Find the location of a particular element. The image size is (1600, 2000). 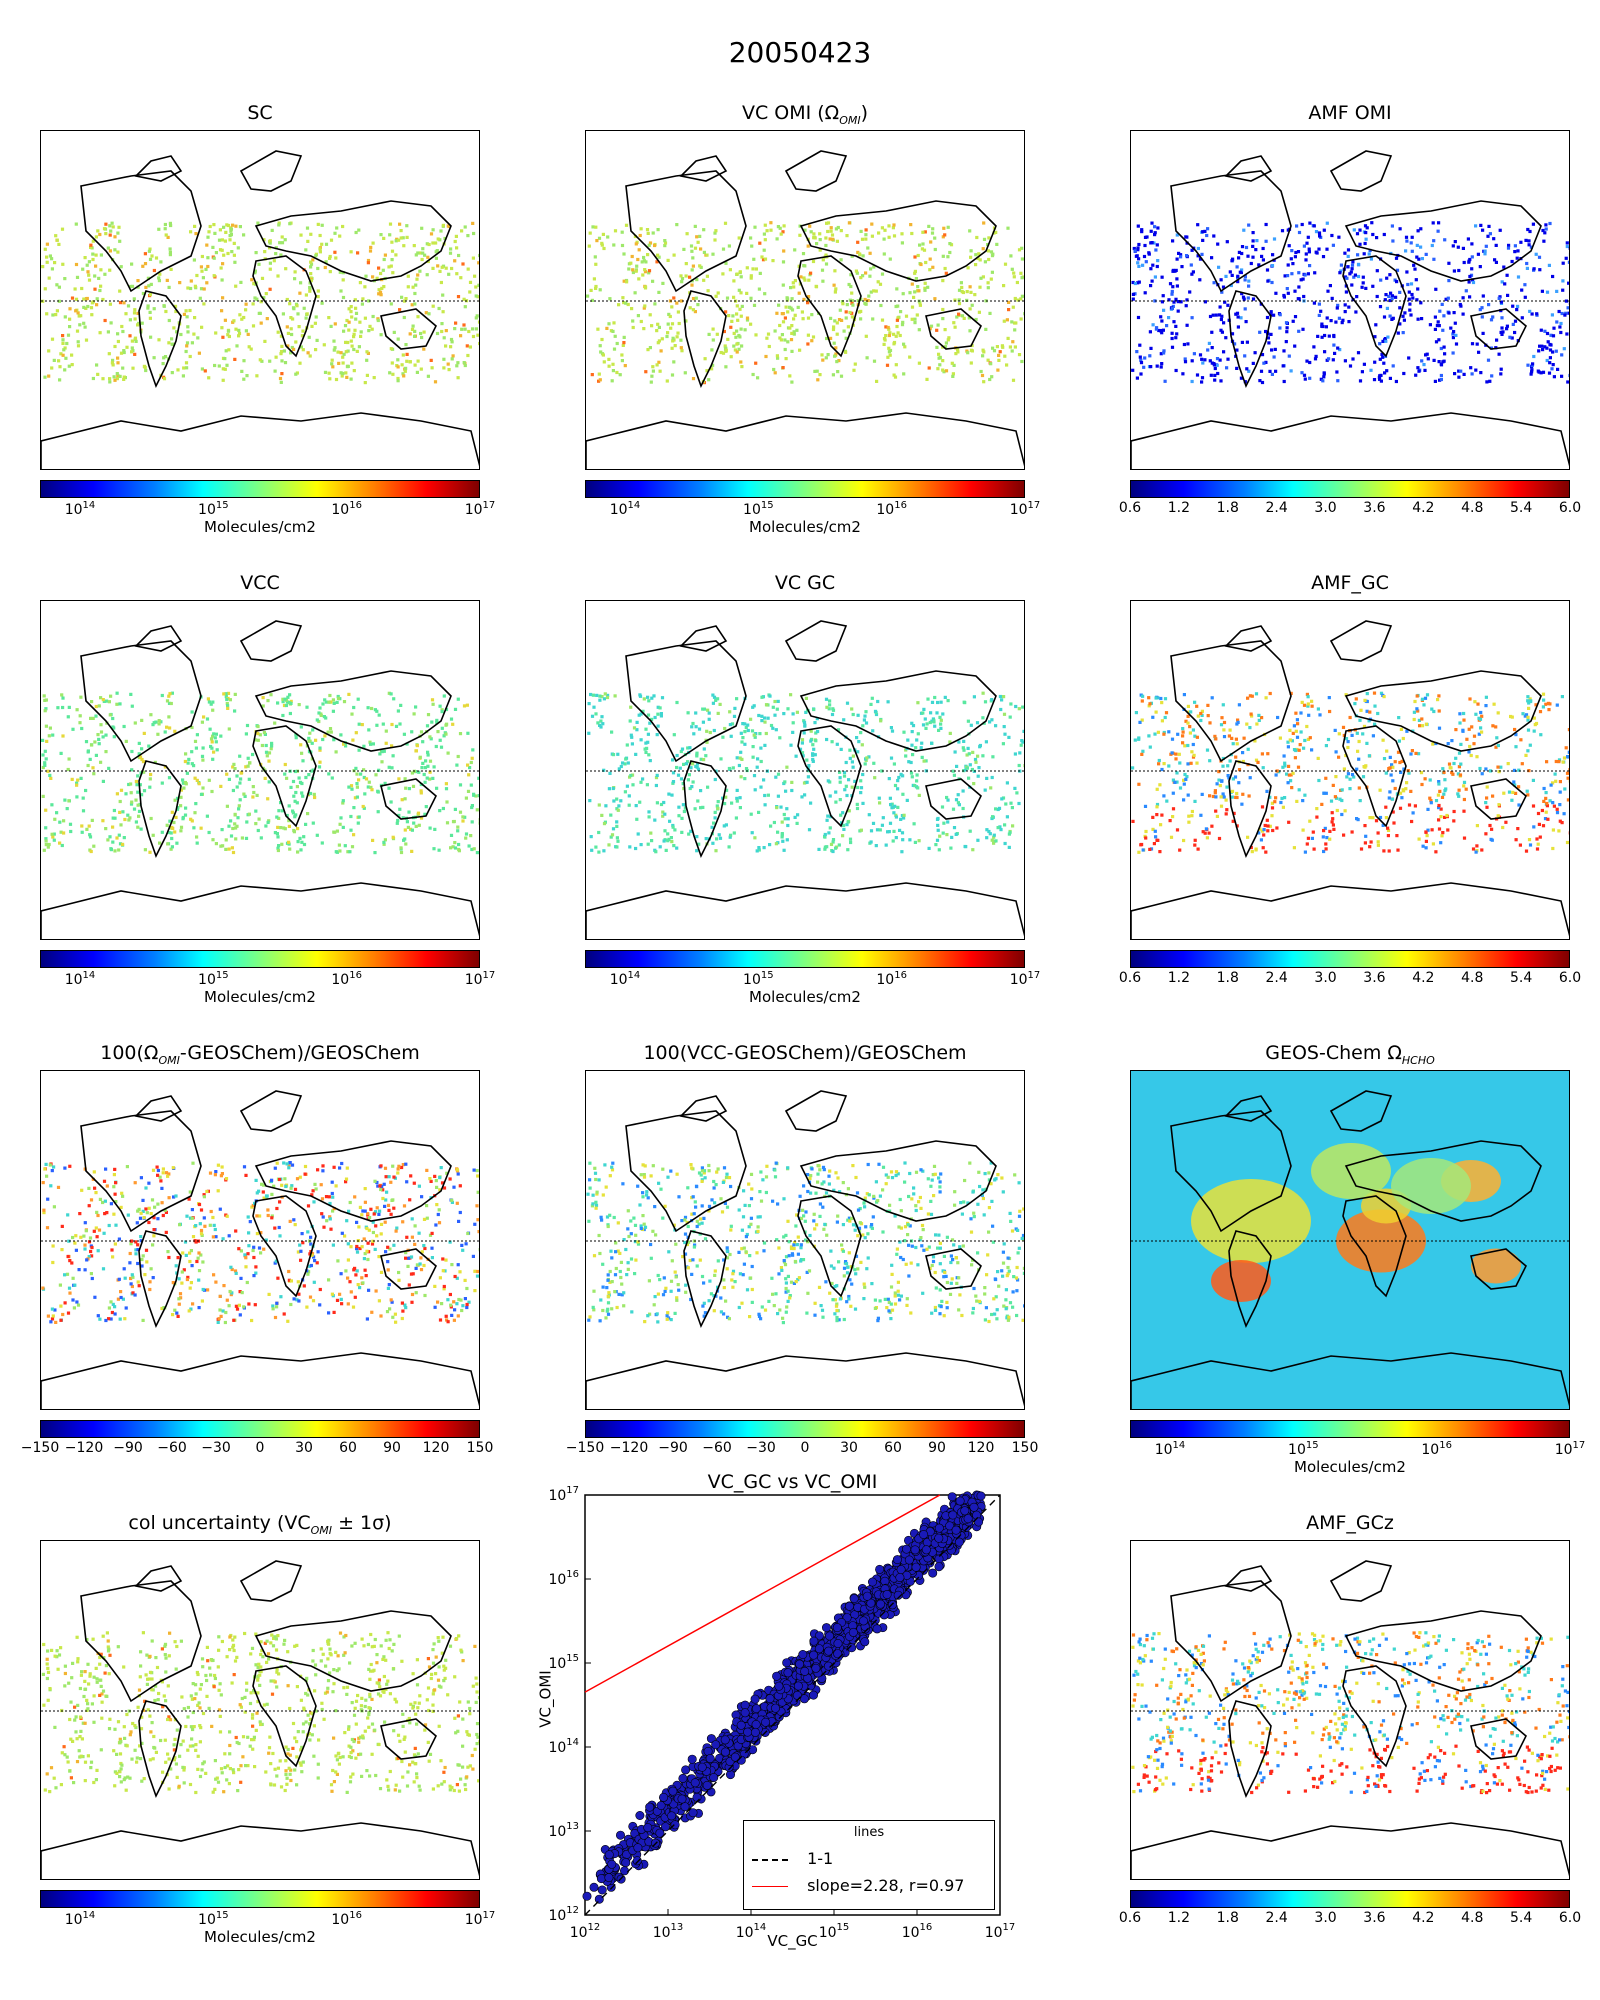

colorbar-tick-label: 4.2 is located at coordinates (1423, 508).